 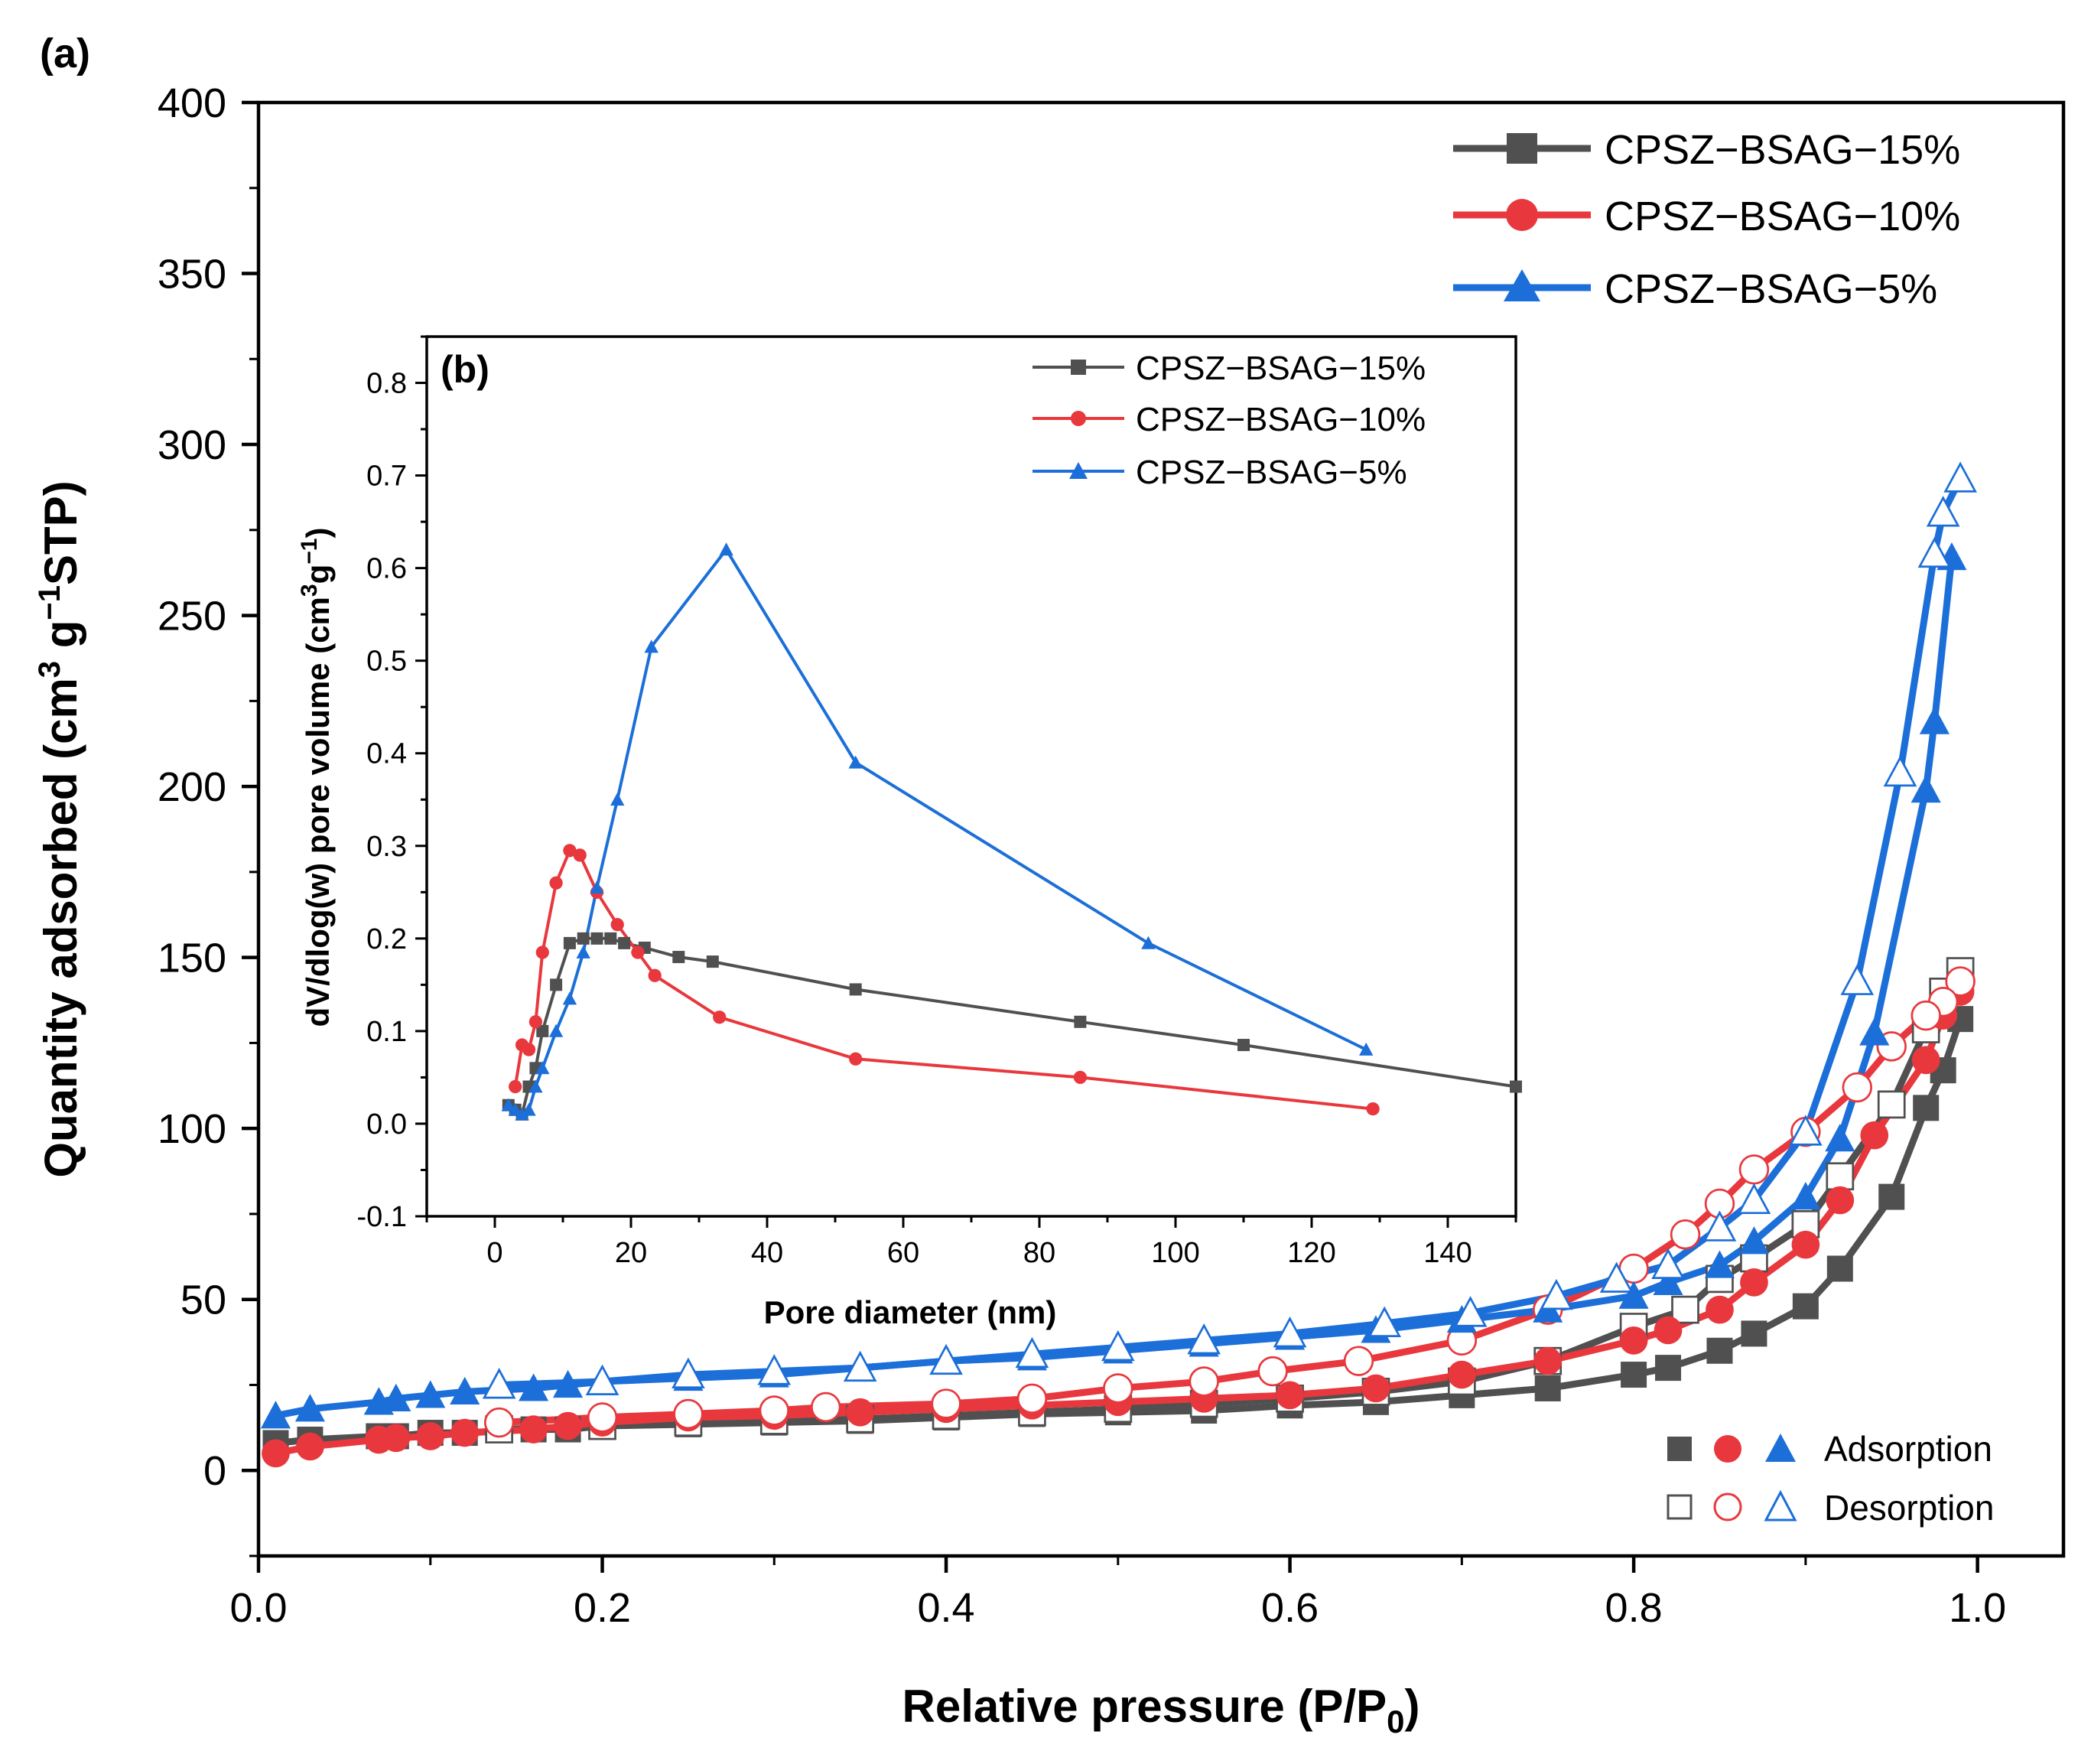 What do you see at coordinates (382, 1217) in the screenshot?
I see `inset-y-tick-label: -0.1` at bounding box center [382, 1217].